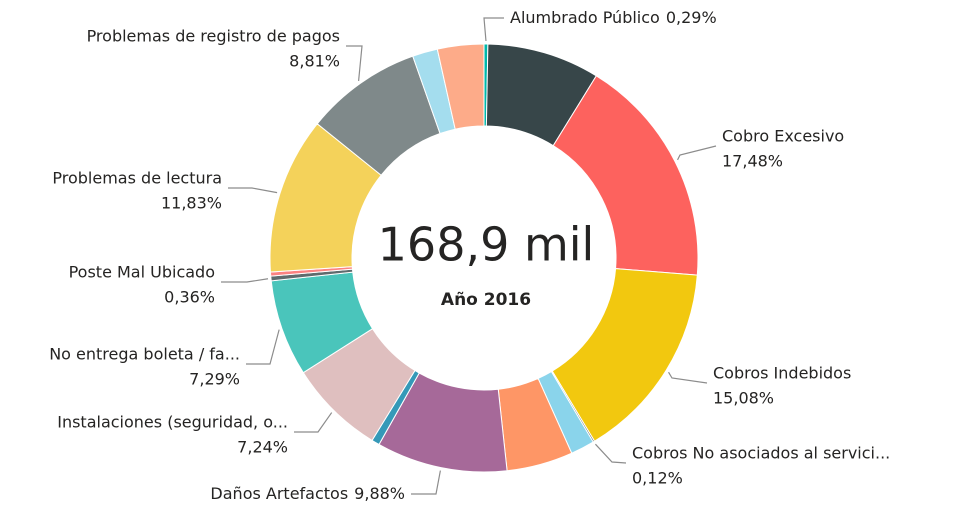 The width and height of the screenshot is (953, 509). Describe the element at coordinates (460, 86) in the screenshot. I see `donut-slice` at that location.